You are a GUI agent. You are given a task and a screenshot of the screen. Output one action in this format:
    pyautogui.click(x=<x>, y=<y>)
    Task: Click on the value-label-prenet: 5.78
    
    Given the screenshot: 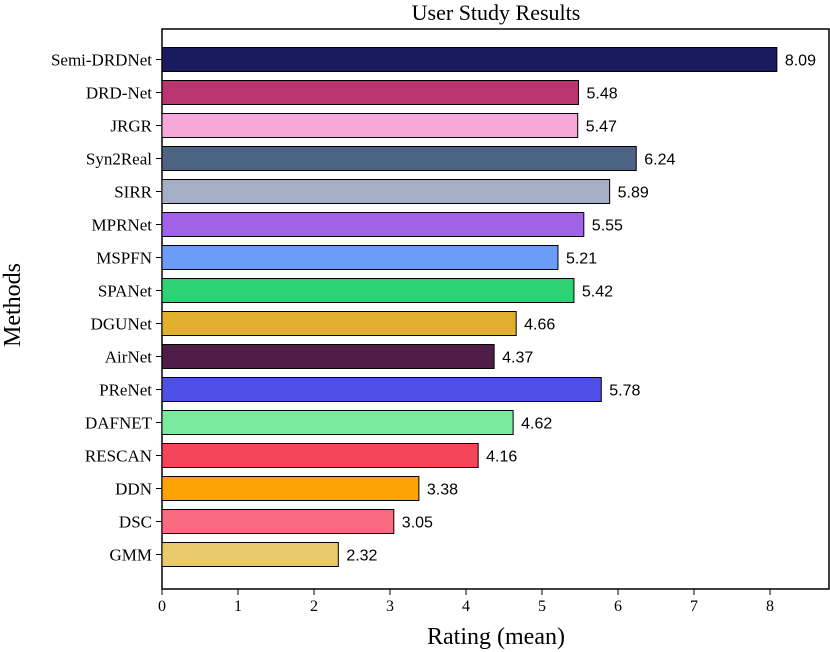 What is the action you would take?
    pyautogui.click(x=624, y=391)
    